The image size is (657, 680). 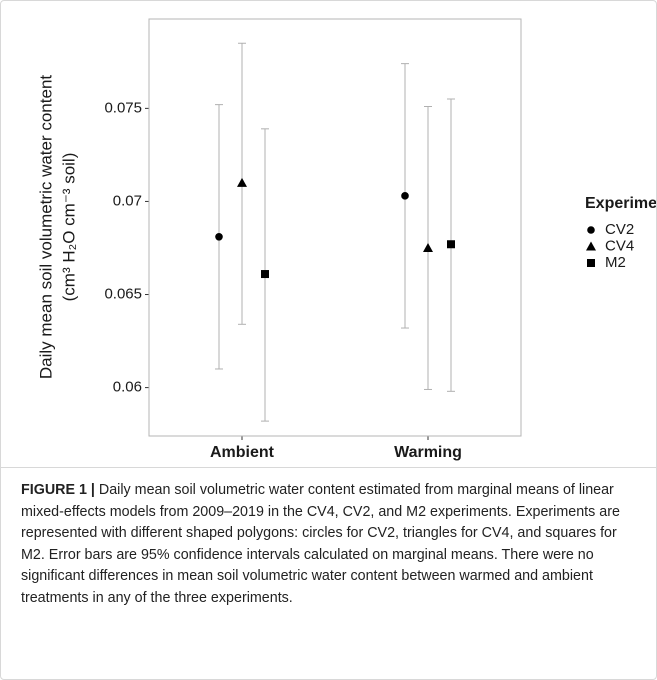 What do you see at coordinates (45, 227) in the screenshot?
I see `y-axis-title: Daily mean soil volumetric water content` at bounding box center [45, 227].